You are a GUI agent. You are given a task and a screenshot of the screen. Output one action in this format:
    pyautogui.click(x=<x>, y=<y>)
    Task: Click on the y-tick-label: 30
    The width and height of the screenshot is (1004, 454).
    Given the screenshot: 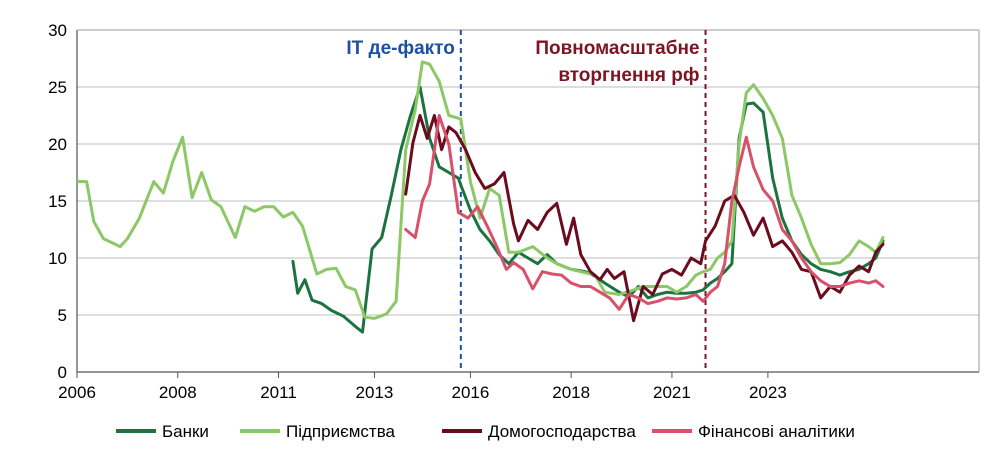 What is the action you would take?
    pyautogui.click(x=57, y=30)
    